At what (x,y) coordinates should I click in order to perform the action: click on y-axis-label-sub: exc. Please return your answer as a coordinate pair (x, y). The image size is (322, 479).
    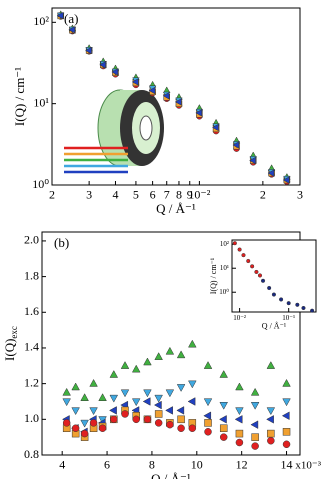
    Looking at the image, I should click on (14, 332).